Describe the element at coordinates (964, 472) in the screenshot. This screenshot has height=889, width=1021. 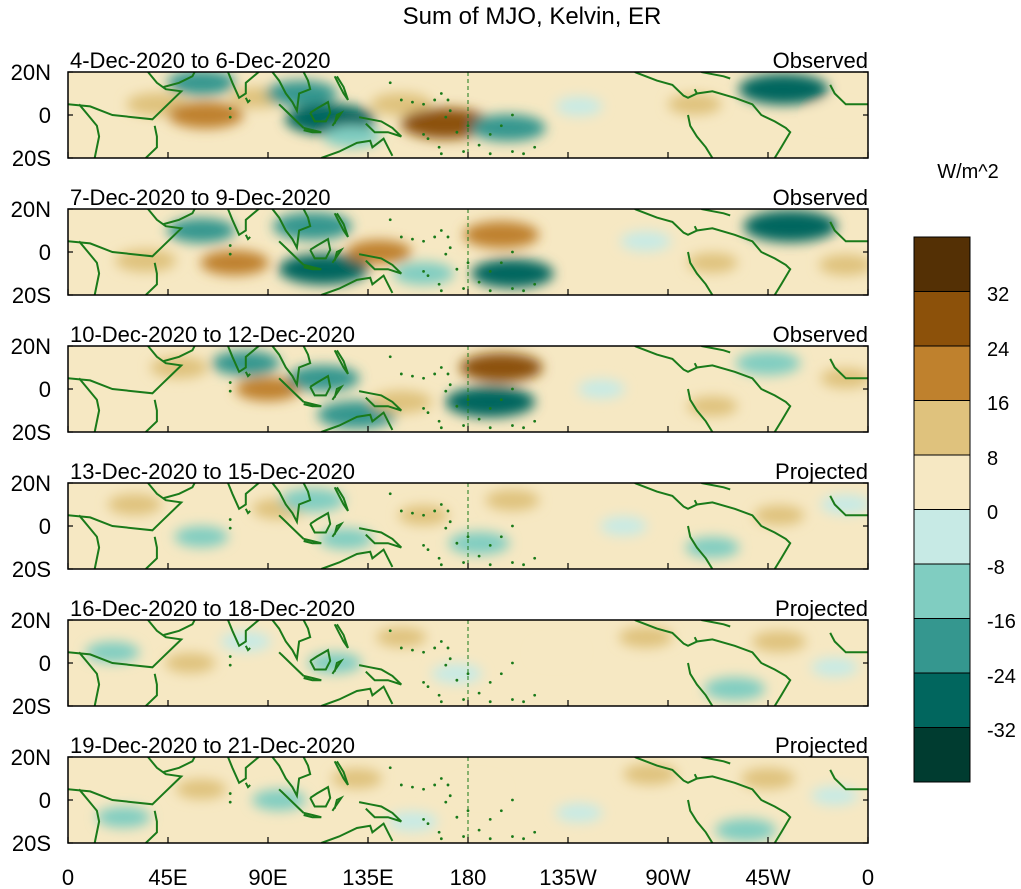
I see `colorbar: W/m^2 32 24 16 8 0 -8 -16 -24 -32` at that location.